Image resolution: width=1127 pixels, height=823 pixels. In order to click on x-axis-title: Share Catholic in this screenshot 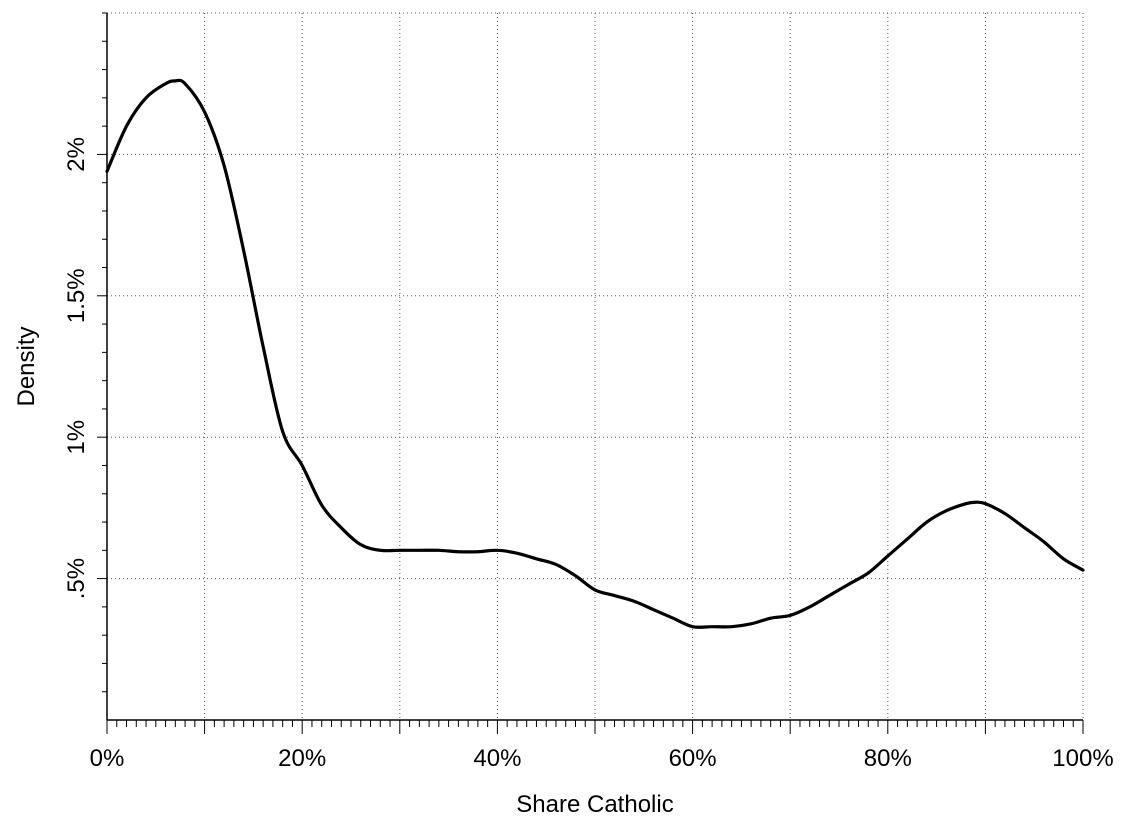, I will do `click(594, 804)`.